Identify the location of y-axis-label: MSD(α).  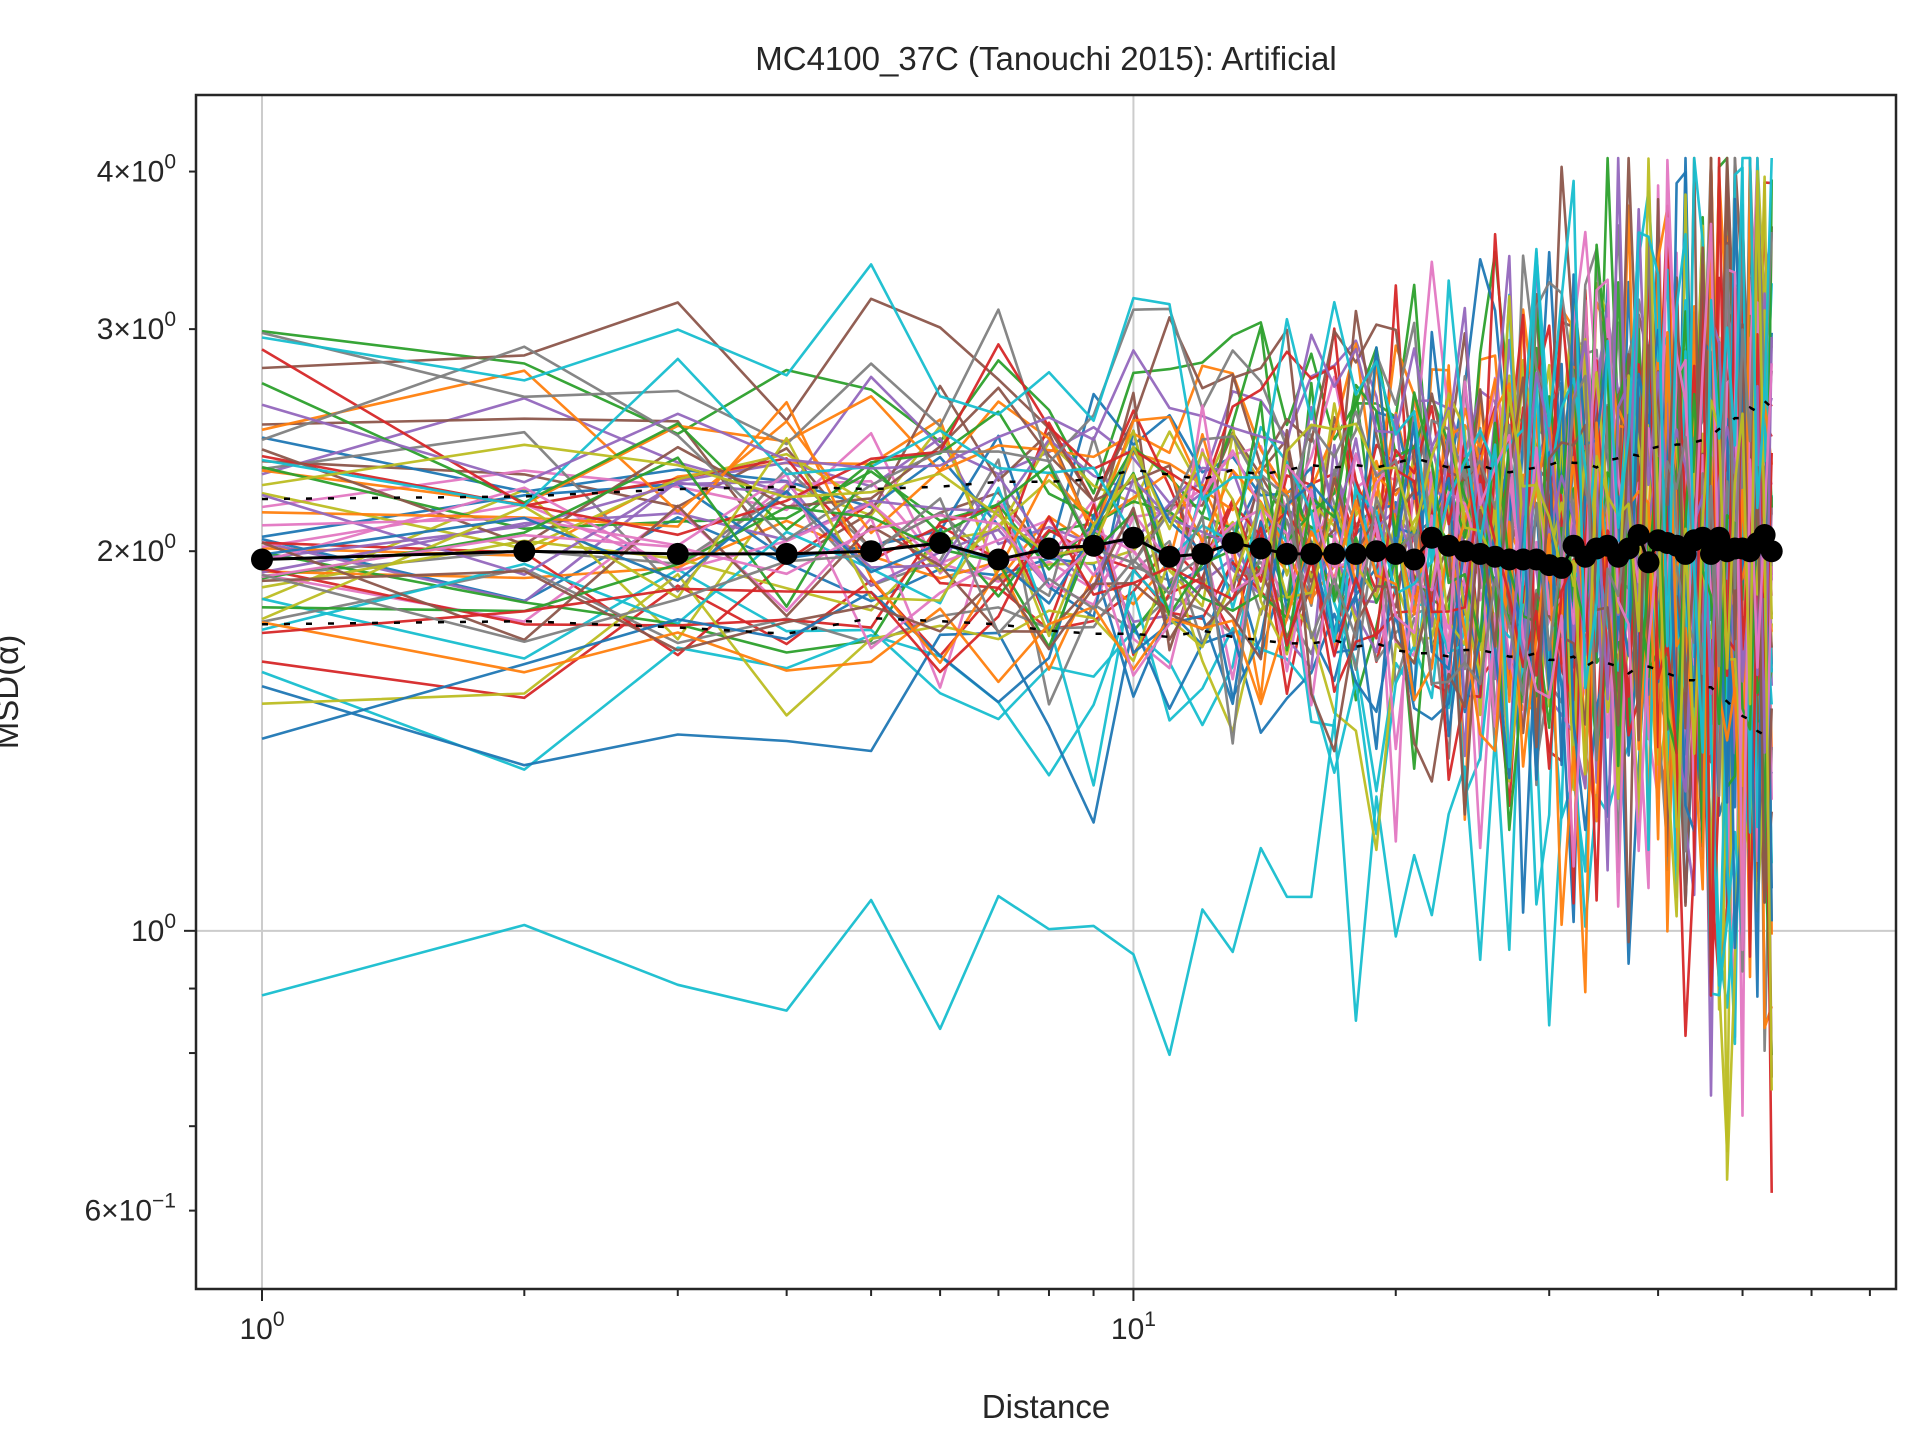
(12, 692).